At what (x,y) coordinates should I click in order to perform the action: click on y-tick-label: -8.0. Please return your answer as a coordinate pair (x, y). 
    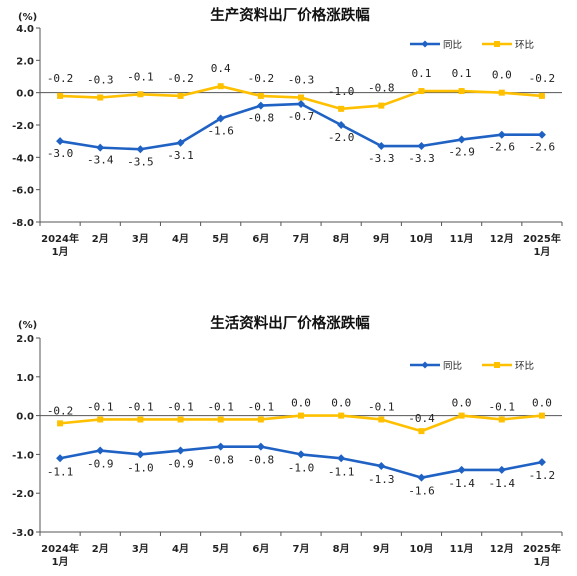
    Looking at the image, I should click on (23, 223).